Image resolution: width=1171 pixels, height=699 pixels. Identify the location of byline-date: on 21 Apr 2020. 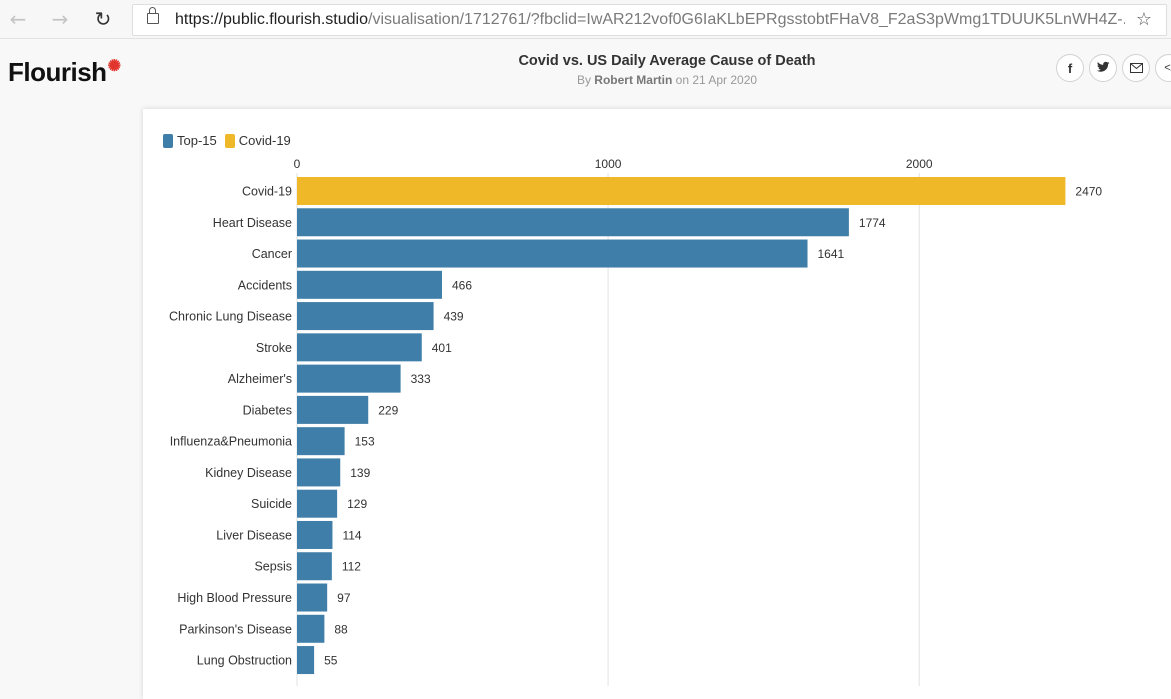
(716, 80).